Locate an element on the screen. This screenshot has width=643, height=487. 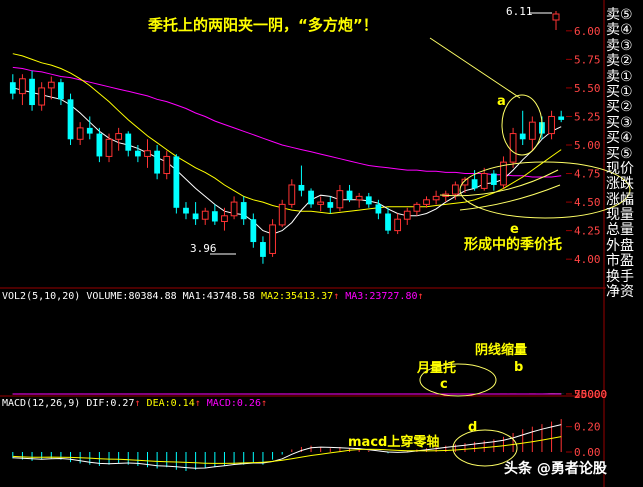
side-item-6: 买② is located at coordinates (619, 107).